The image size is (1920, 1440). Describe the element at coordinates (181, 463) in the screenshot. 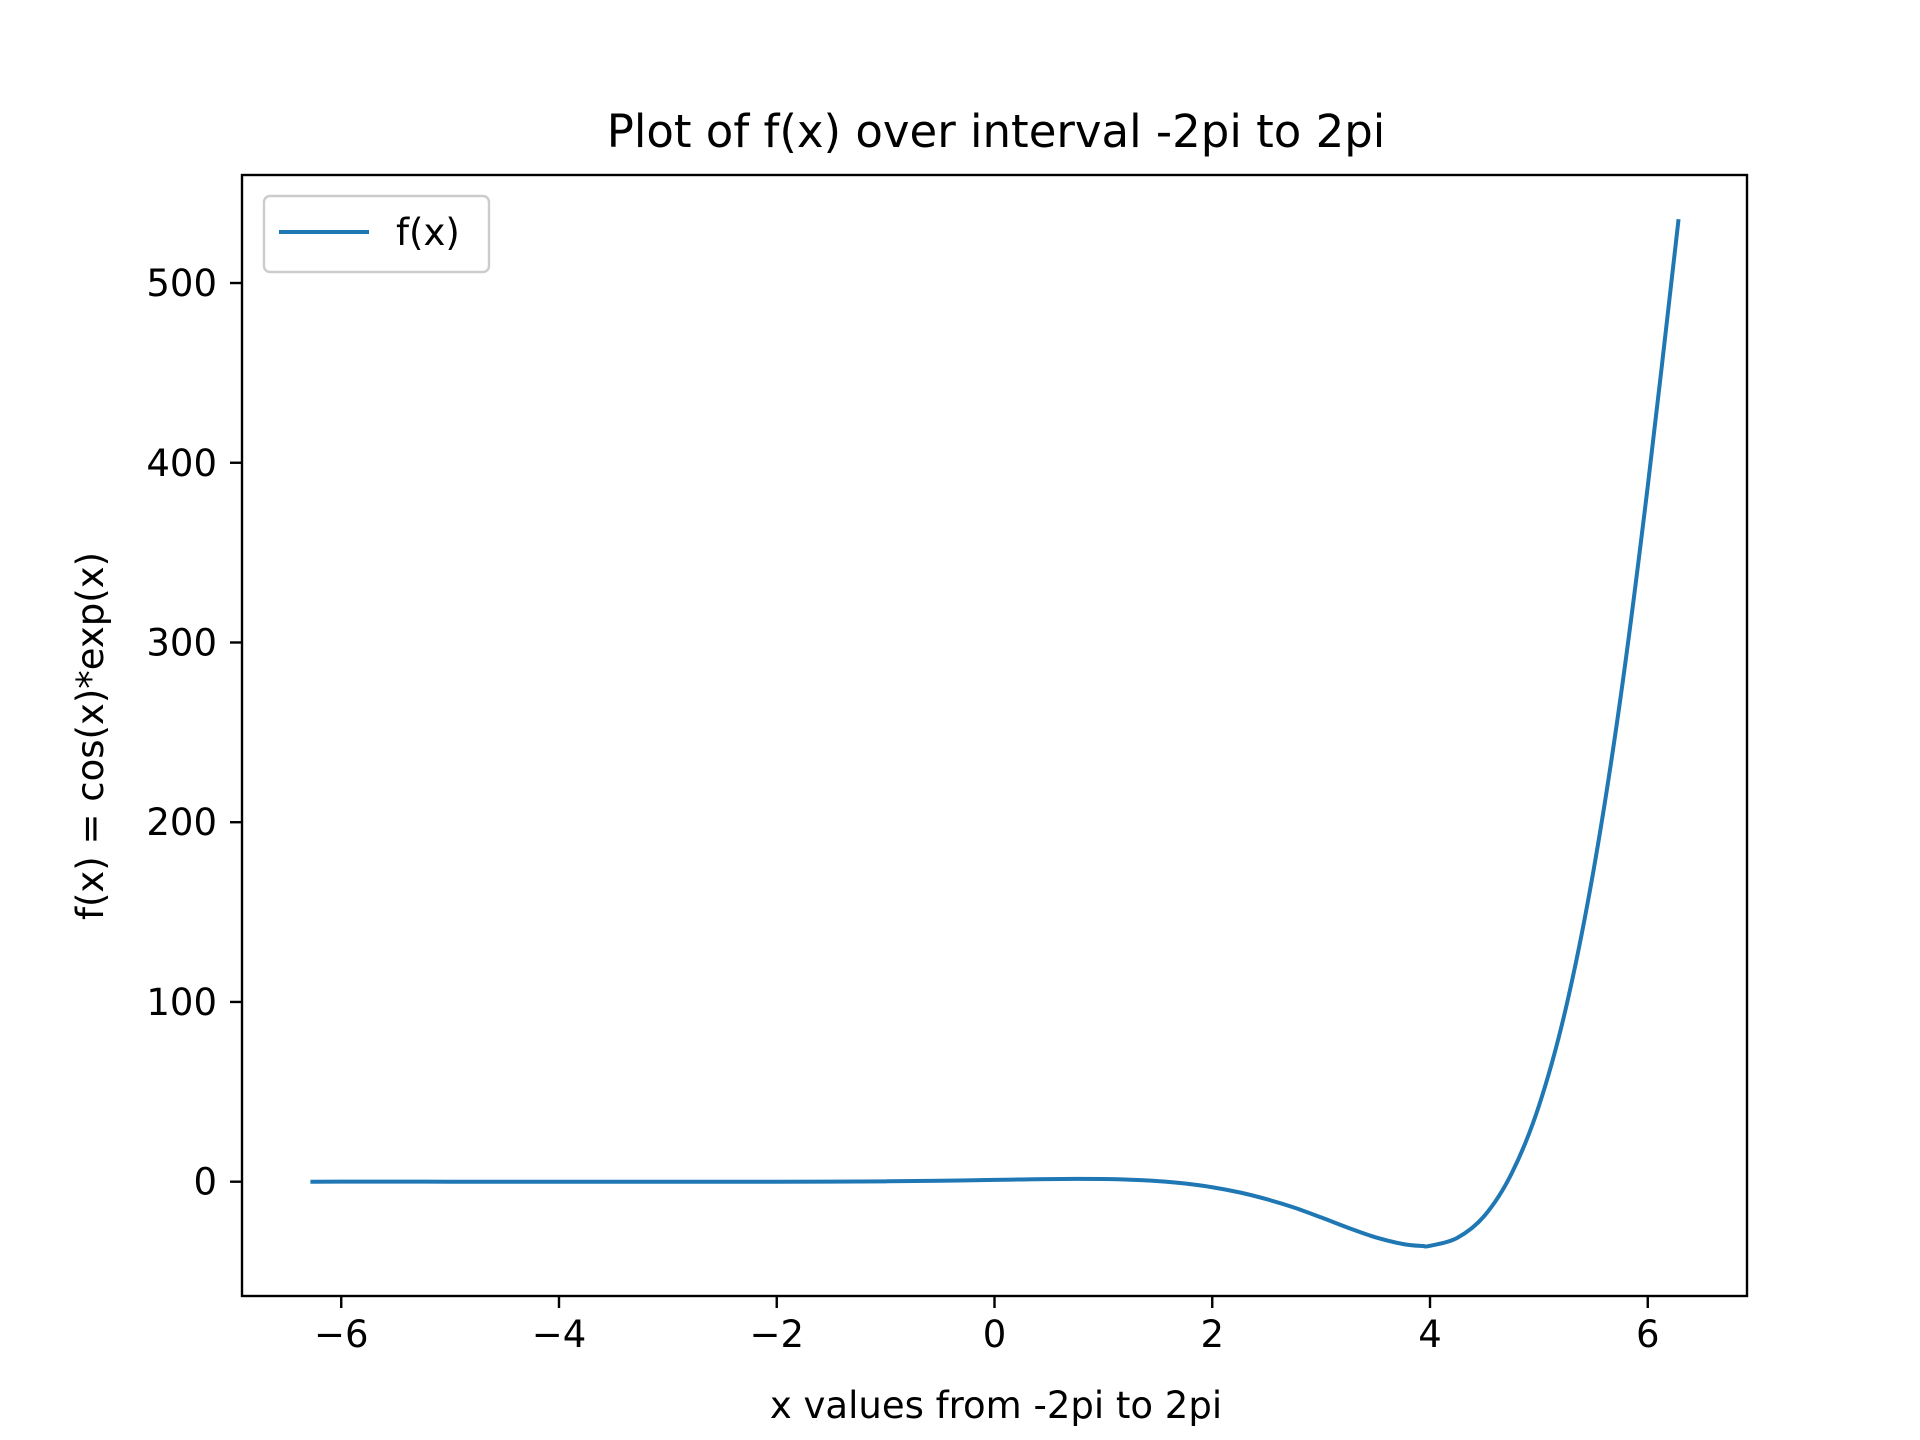

I see `y-tick-label: 400` at that location.